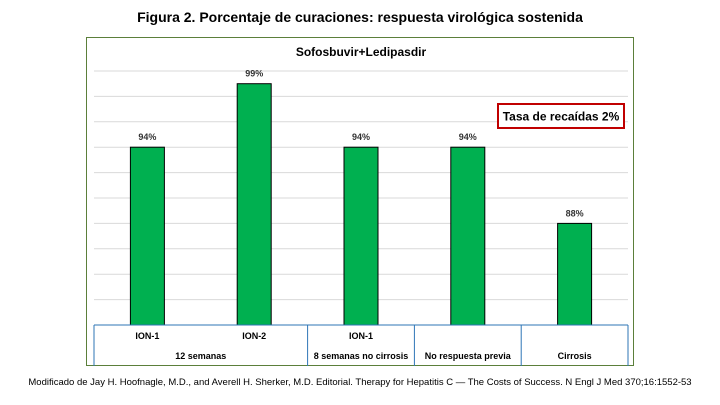  I want to click on group-label: No respuesta previa, so click(468, 356).